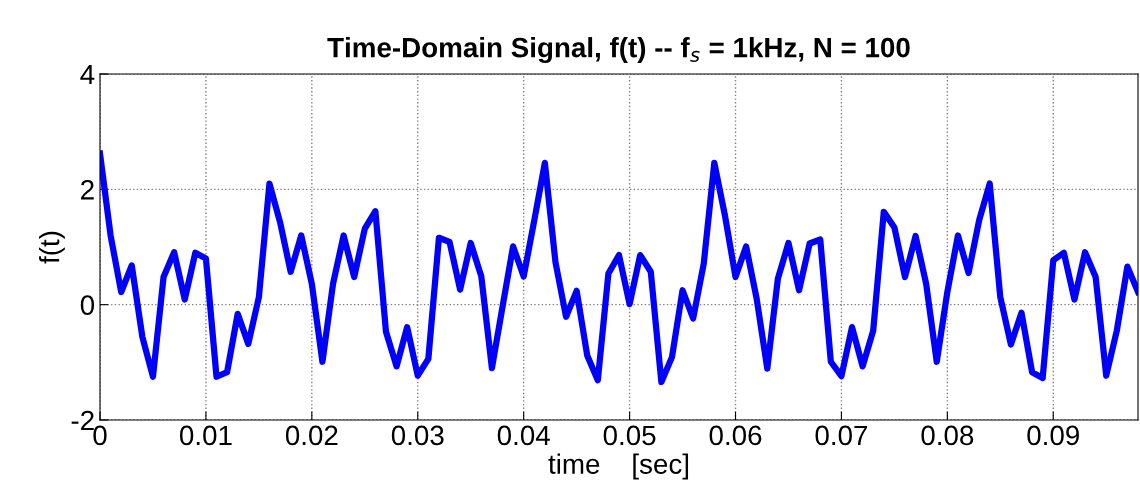  Describe the element at coordinates (87, 74) in the screenshot. I see `y-tick-label: 4` at that location.